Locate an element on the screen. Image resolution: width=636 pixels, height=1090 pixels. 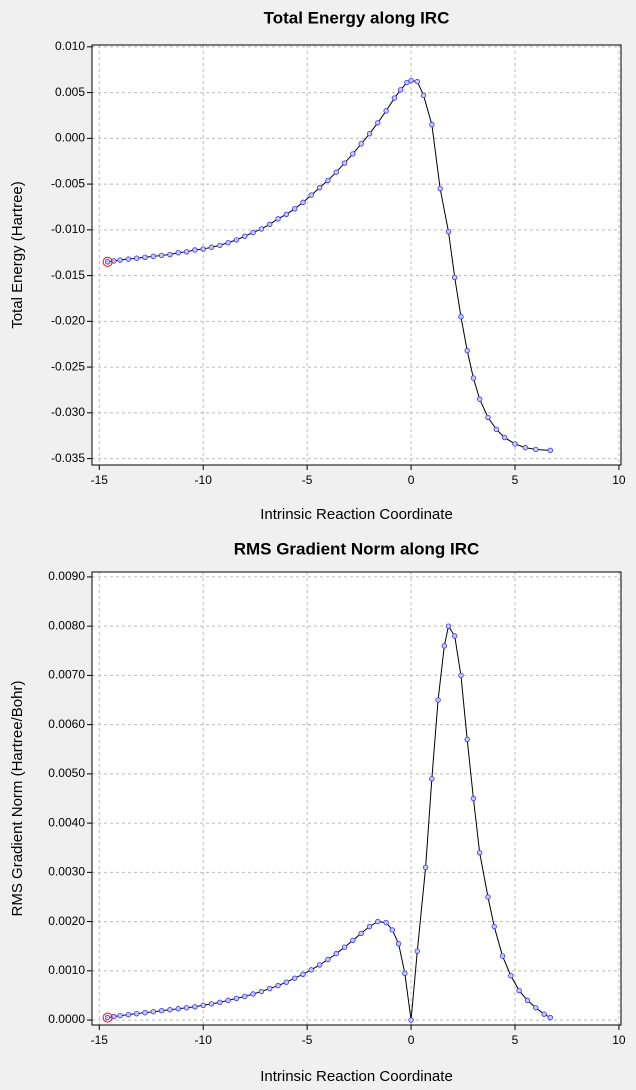
x-axis-label: Intrinsic Reaction Coordinate is located at coordinates (356, 514).